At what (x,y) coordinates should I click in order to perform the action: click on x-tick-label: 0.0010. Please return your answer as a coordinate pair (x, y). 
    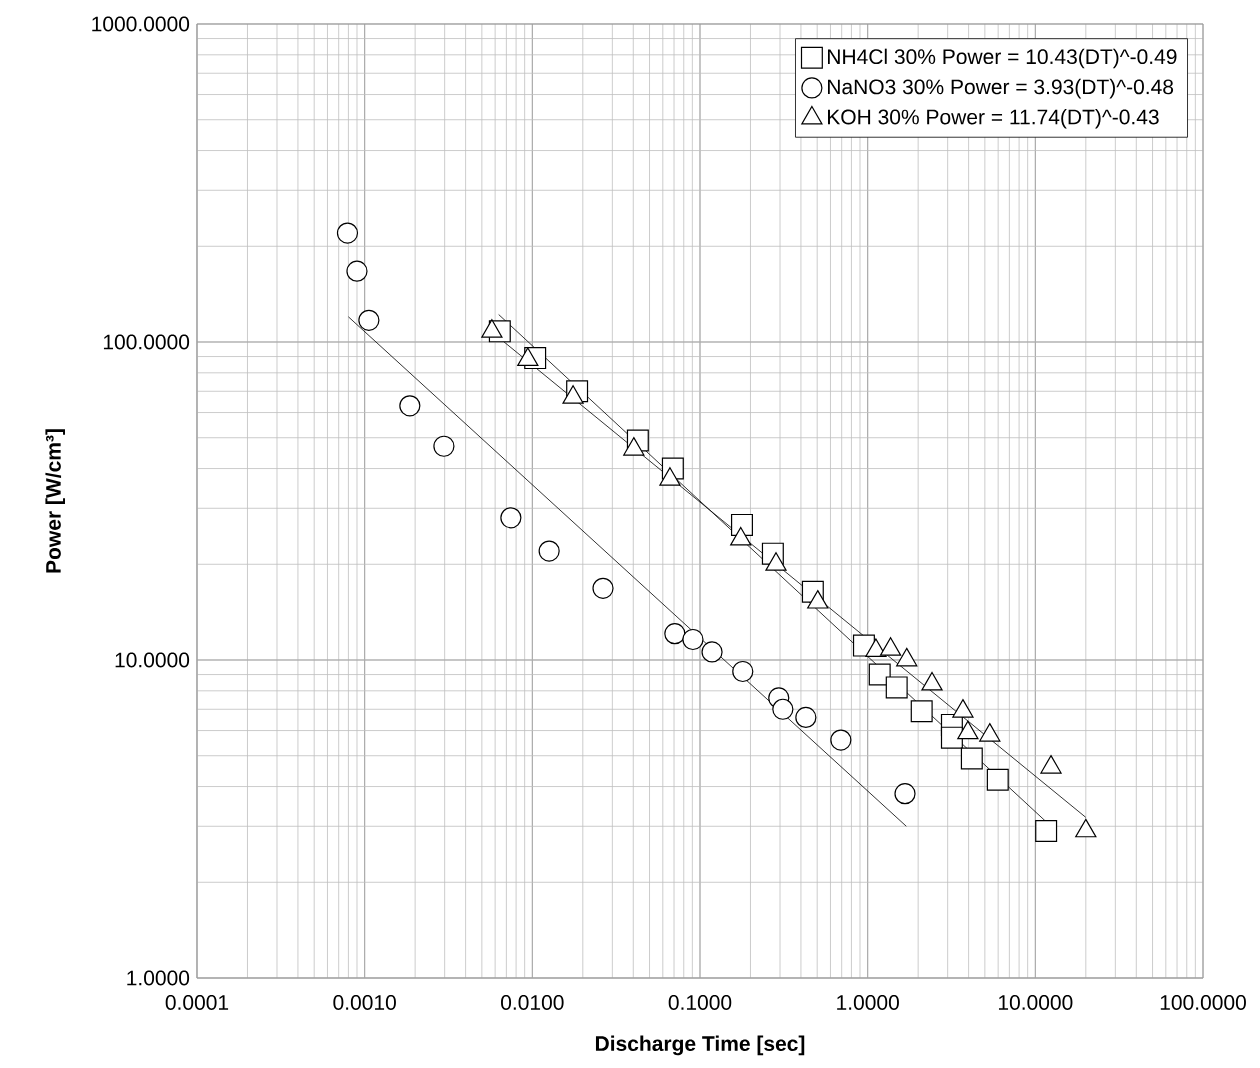
    Looking at the image, I should click on (364, 1002).